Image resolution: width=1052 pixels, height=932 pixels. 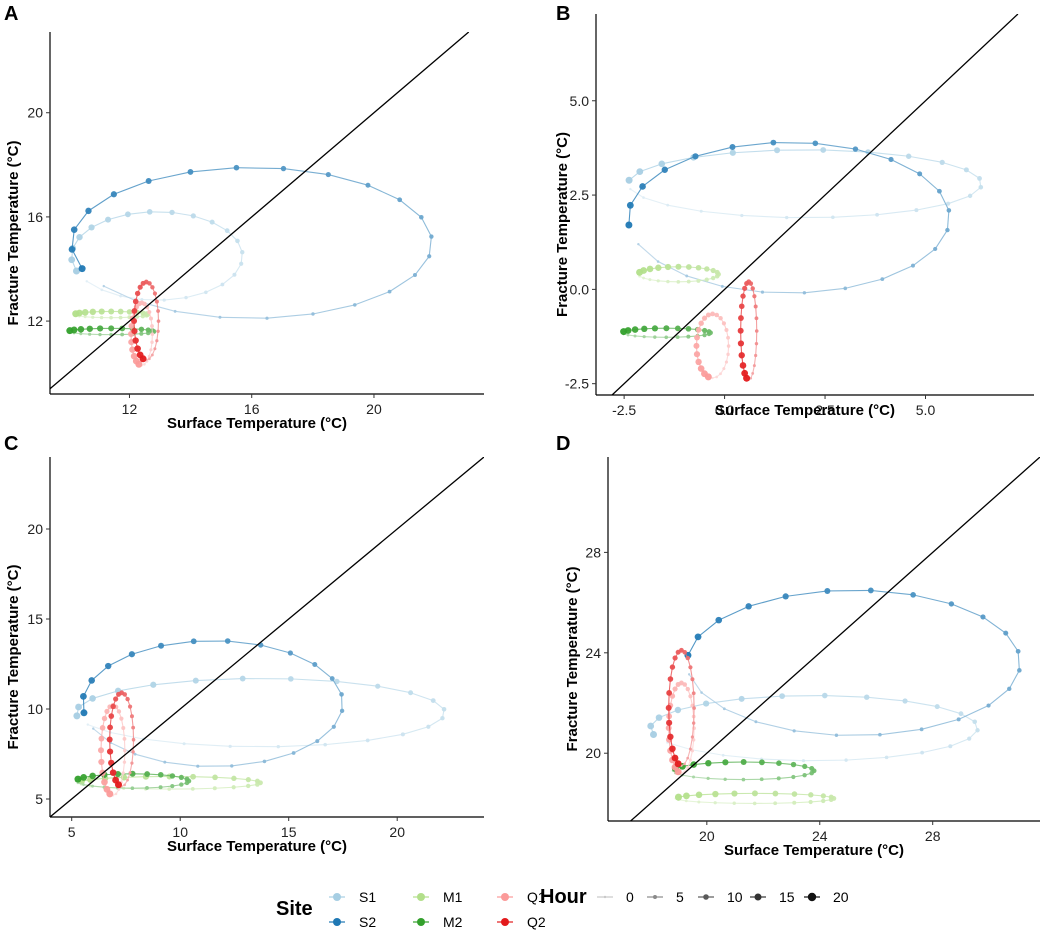 I want to click on y-tick-label: -2.5, so click(x=577, y=384).